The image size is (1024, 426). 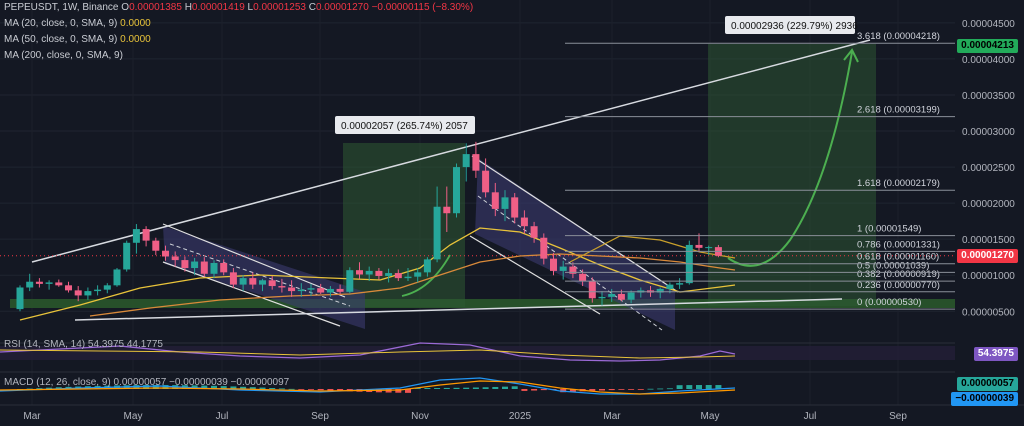 I want to click on range-annotation-2: 0.00002936 (229.79%) 2936, so click(x=794, y=26).